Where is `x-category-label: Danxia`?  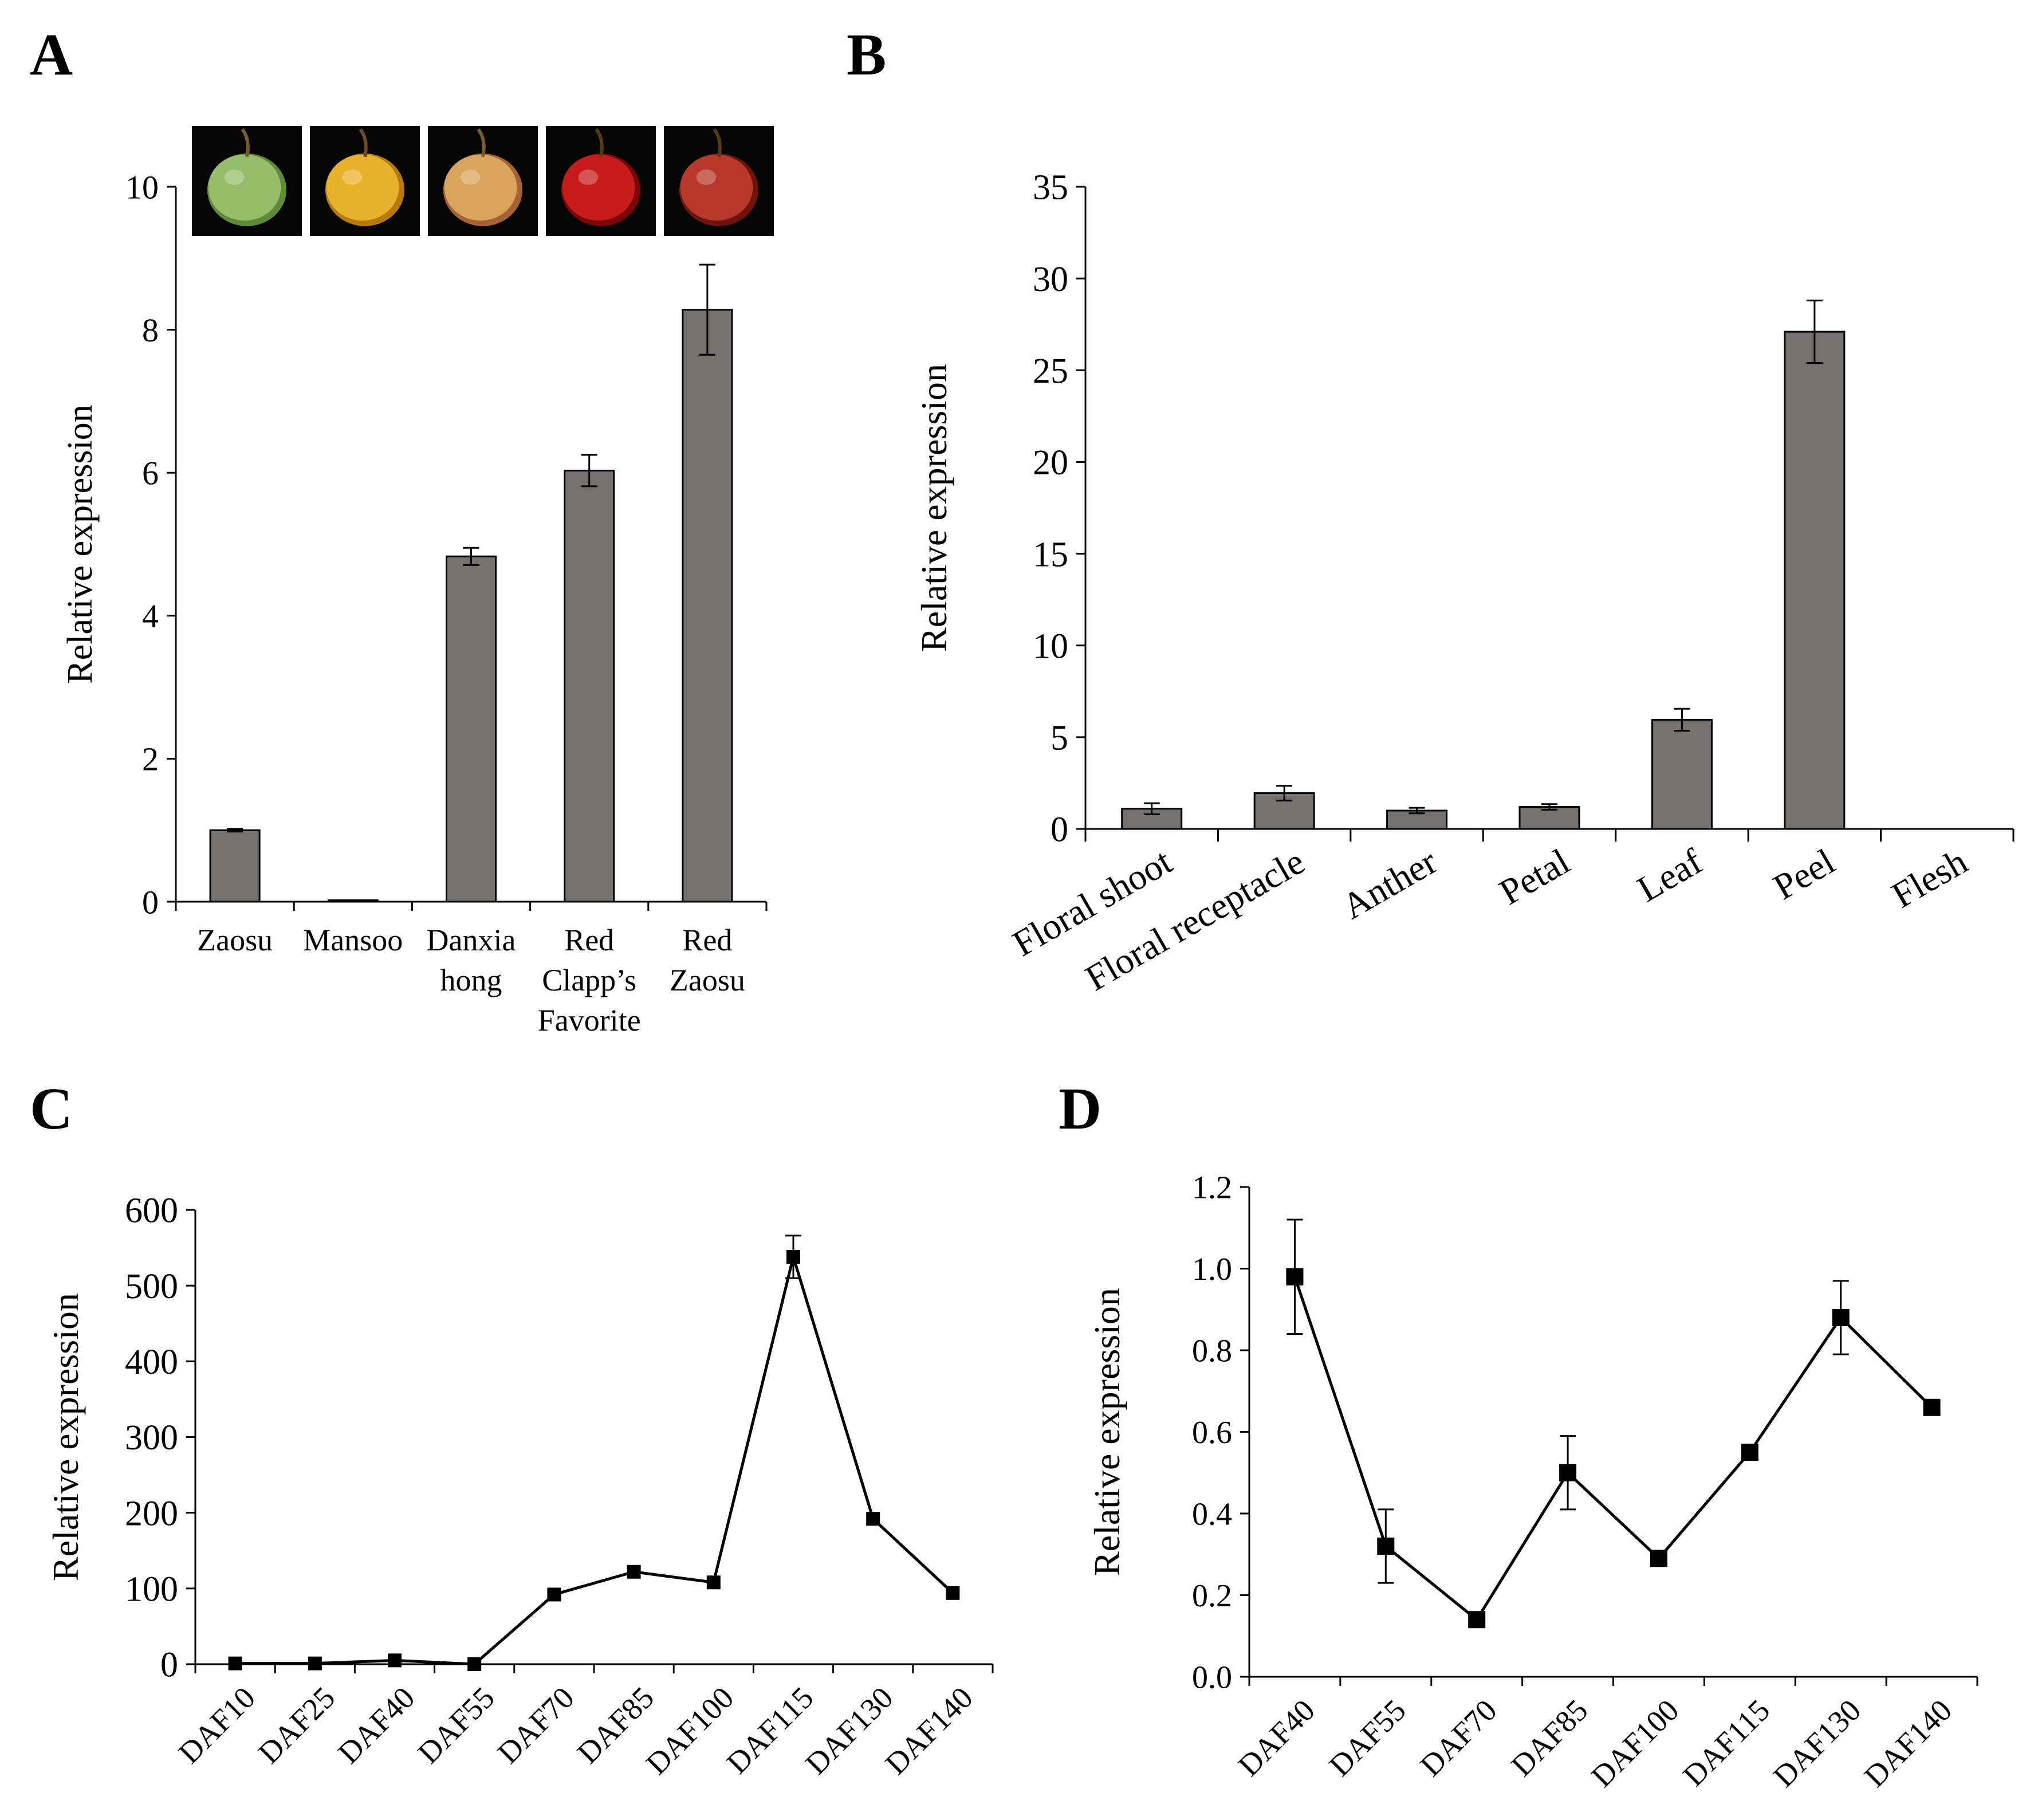
x-category-label: Danxia is located at coordinates (471, 940).